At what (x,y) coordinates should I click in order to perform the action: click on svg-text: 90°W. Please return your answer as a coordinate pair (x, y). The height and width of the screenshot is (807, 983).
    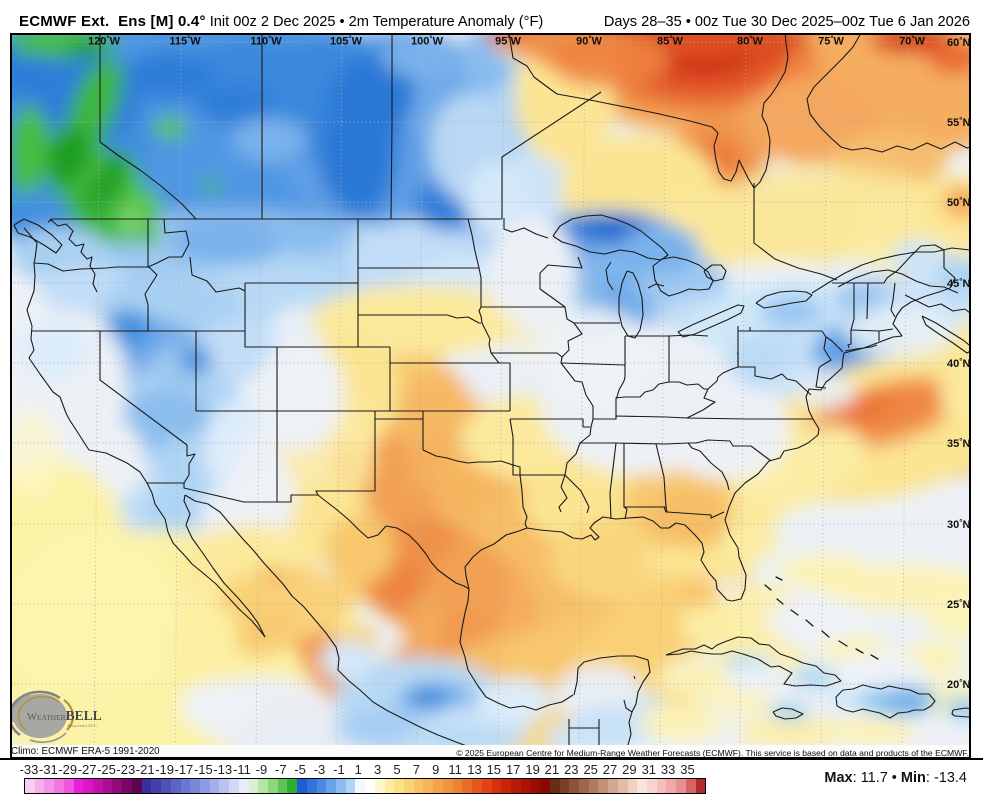
    Looking at the image, I should click on (589, 41).